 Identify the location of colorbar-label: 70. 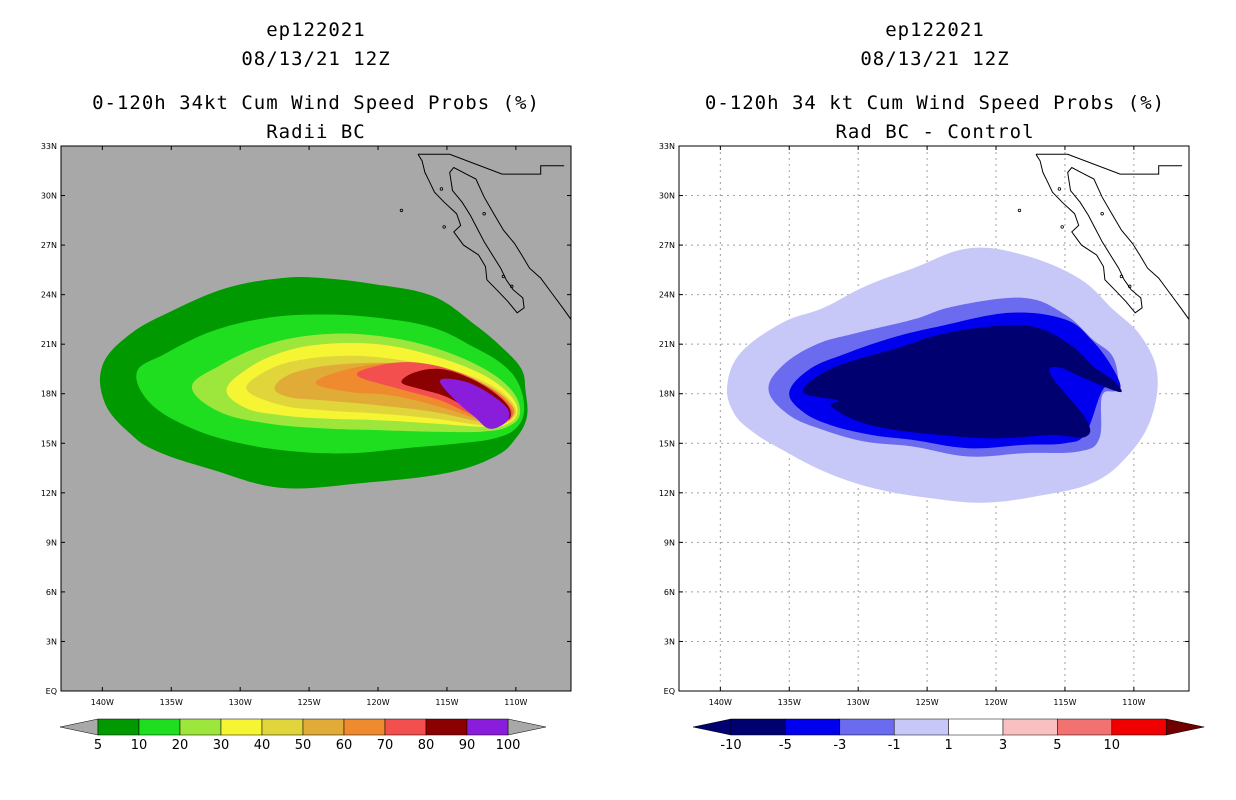
(385, 745).